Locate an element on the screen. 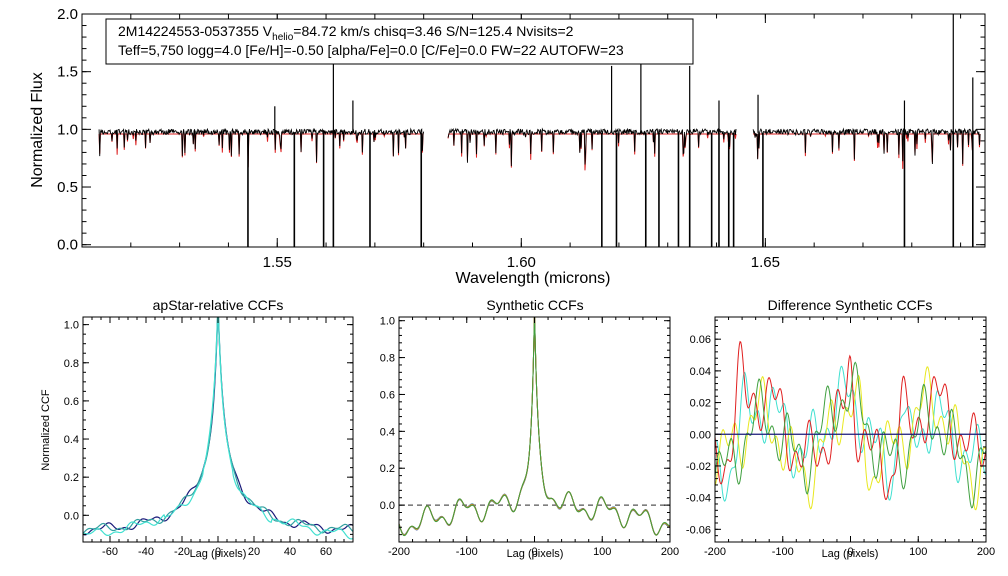  difference-ccf-plot-area is located at coordinates (850, 425).